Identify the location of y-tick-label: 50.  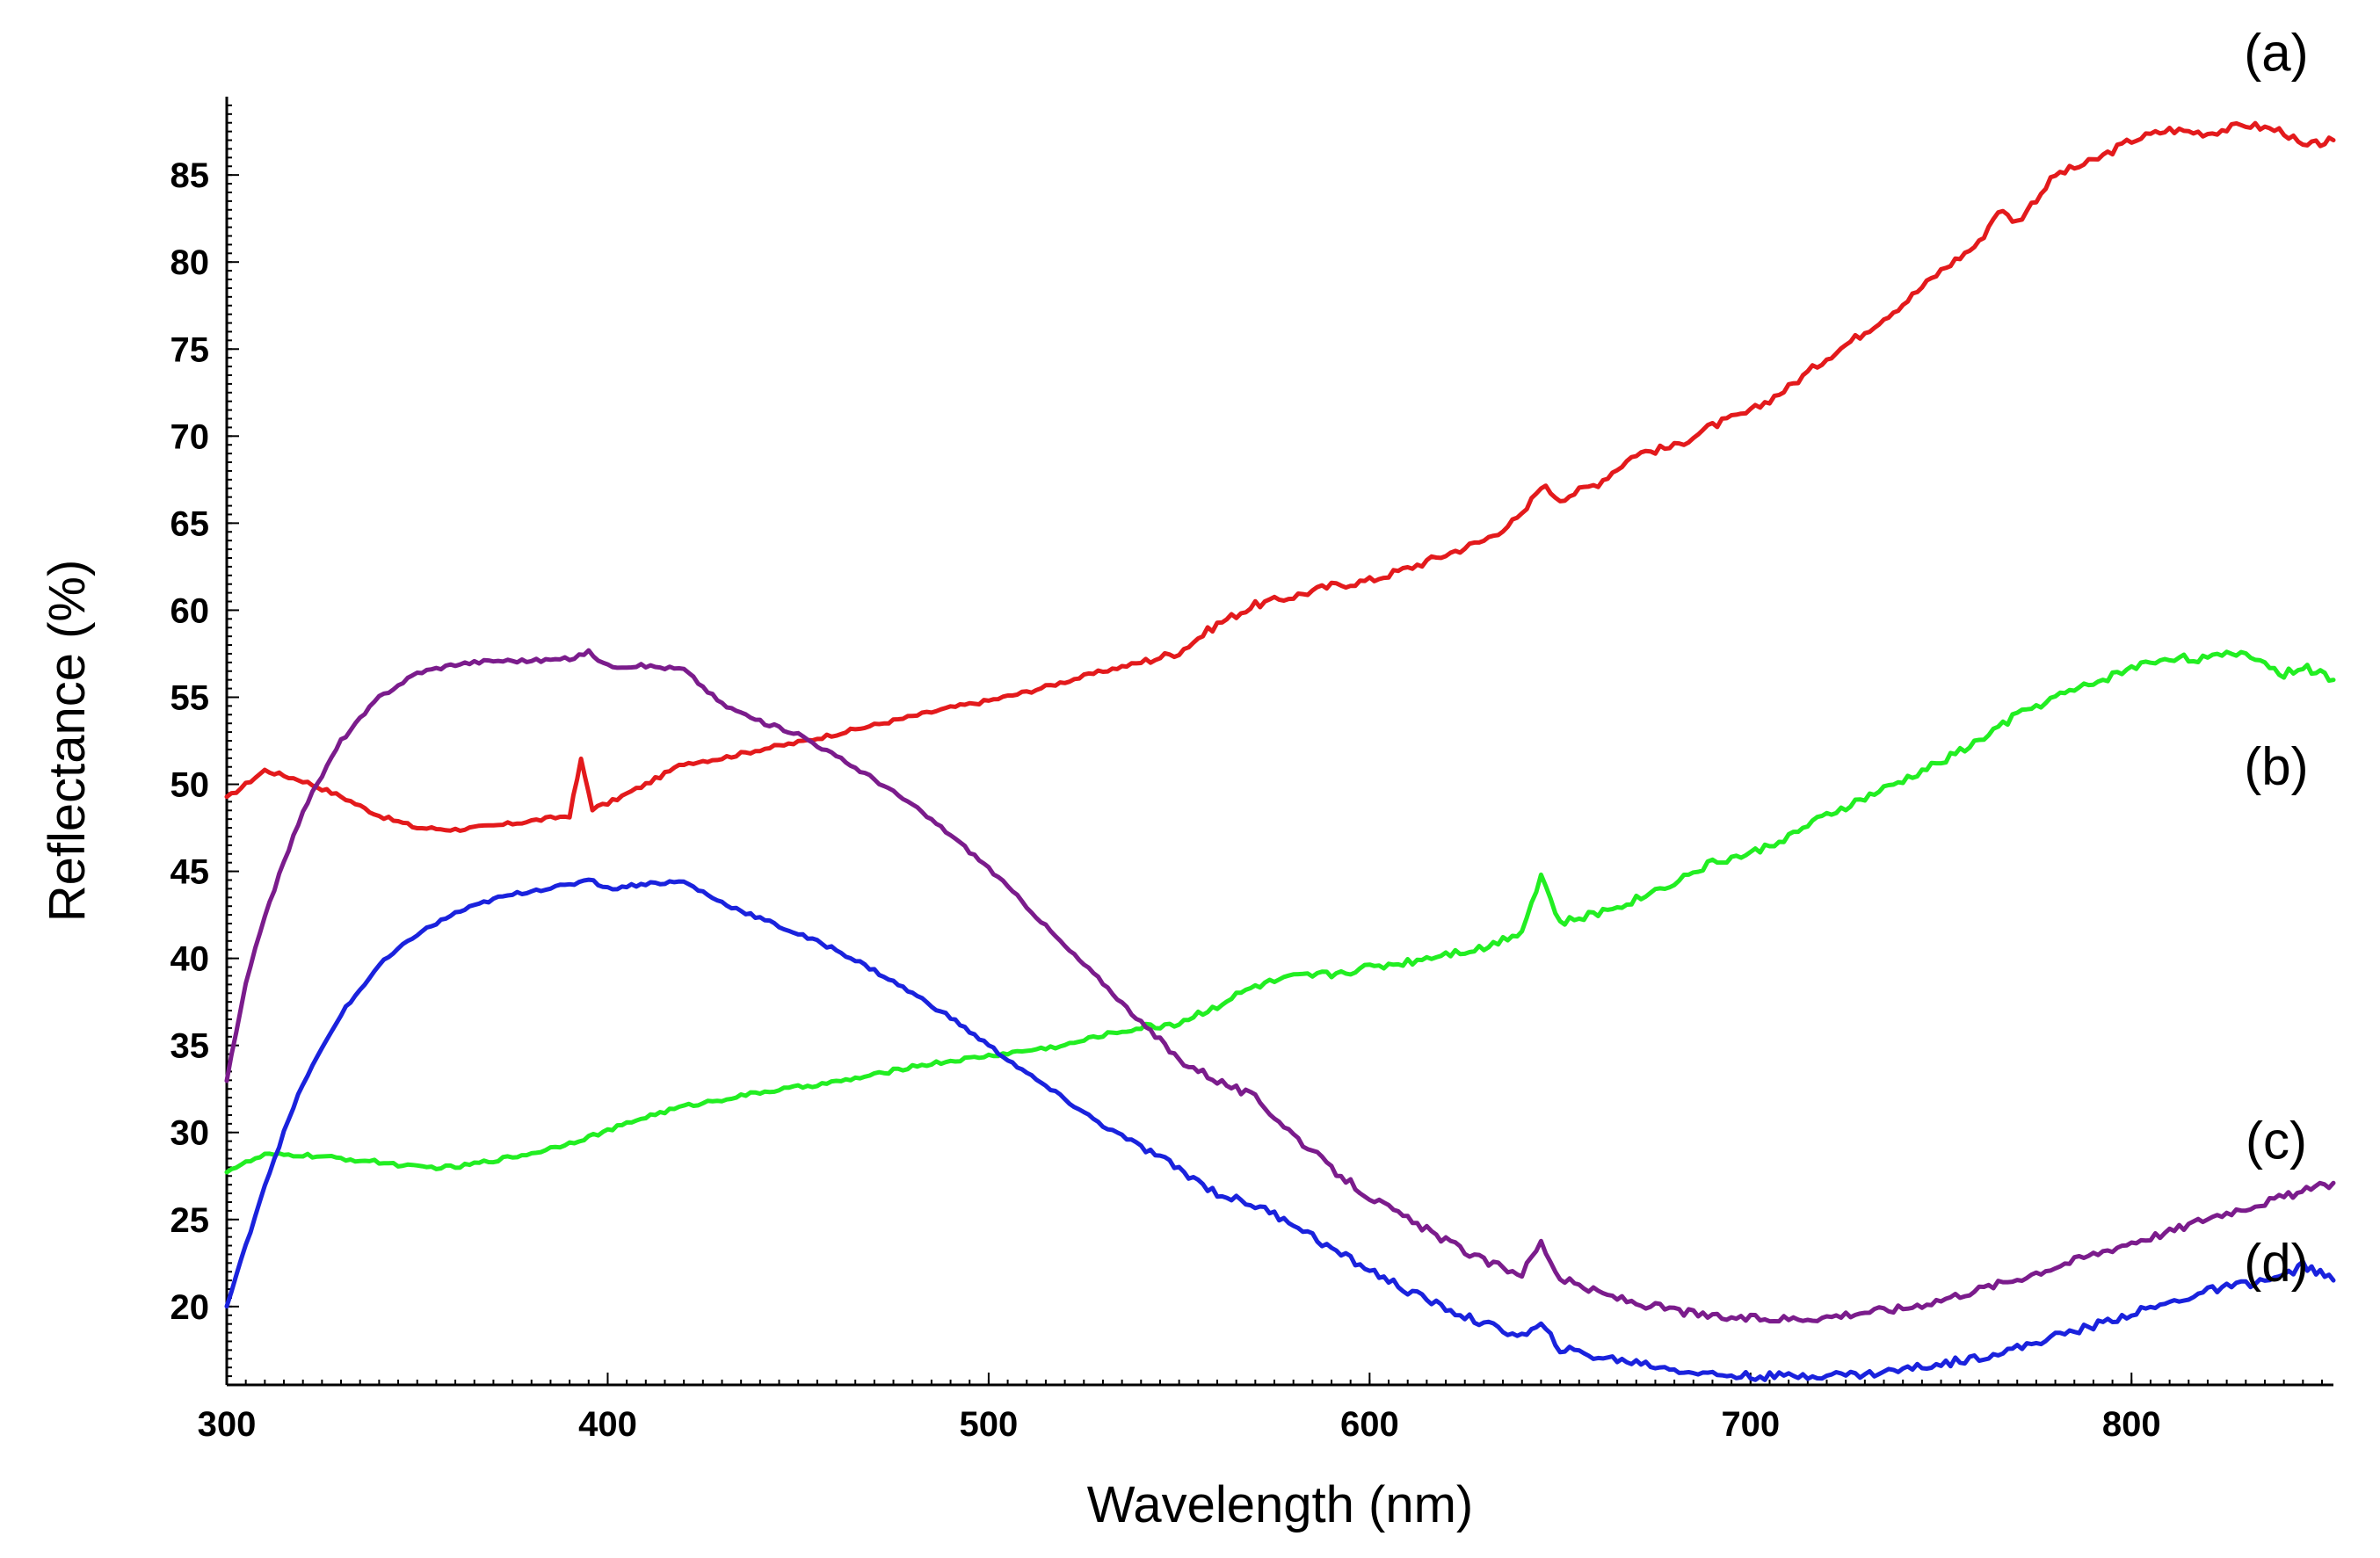
(190, 785).